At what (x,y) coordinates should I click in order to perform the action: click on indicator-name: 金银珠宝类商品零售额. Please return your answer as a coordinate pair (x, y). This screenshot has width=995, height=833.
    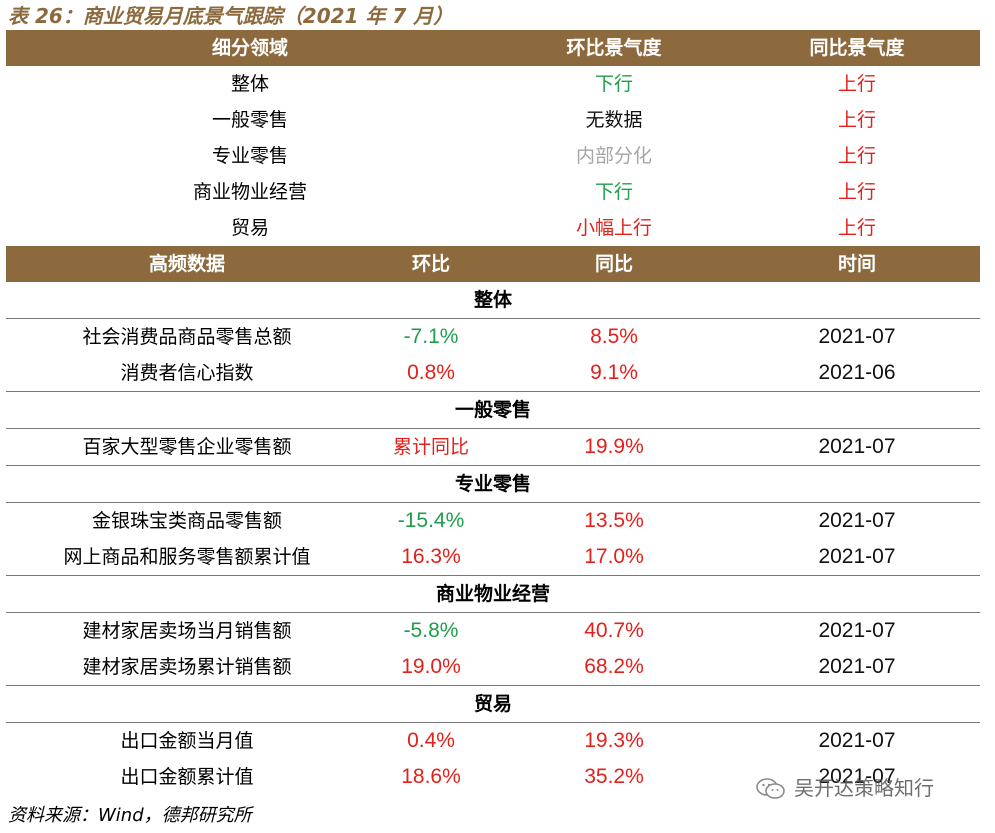
    Looking at the image, I should click on (186, 521).